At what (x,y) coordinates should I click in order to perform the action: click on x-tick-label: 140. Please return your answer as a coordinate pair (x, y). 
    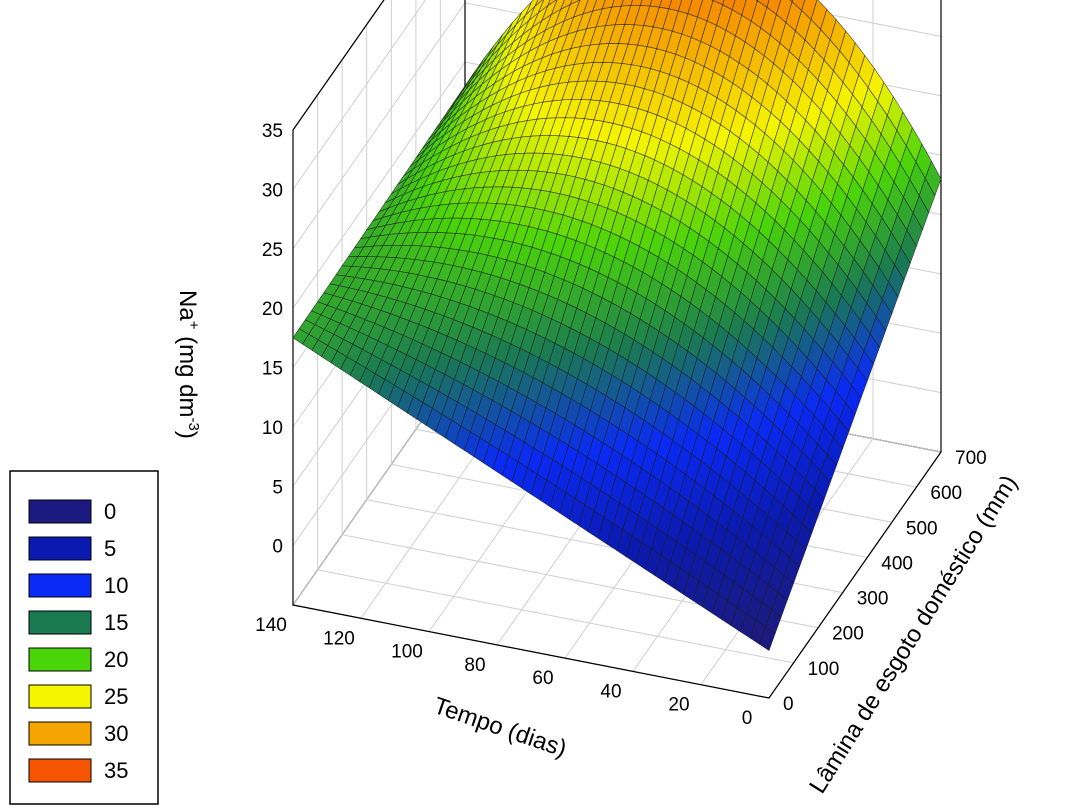
    Looking at the image, I should click on (271, 625).